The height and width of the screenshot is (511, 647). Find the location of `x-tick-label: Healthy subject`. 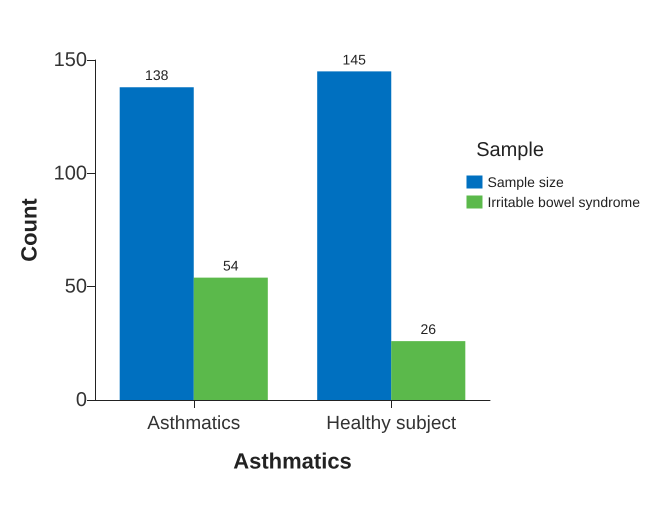

x-tick-label: Healthy subject is located at coordinates (391, 423).